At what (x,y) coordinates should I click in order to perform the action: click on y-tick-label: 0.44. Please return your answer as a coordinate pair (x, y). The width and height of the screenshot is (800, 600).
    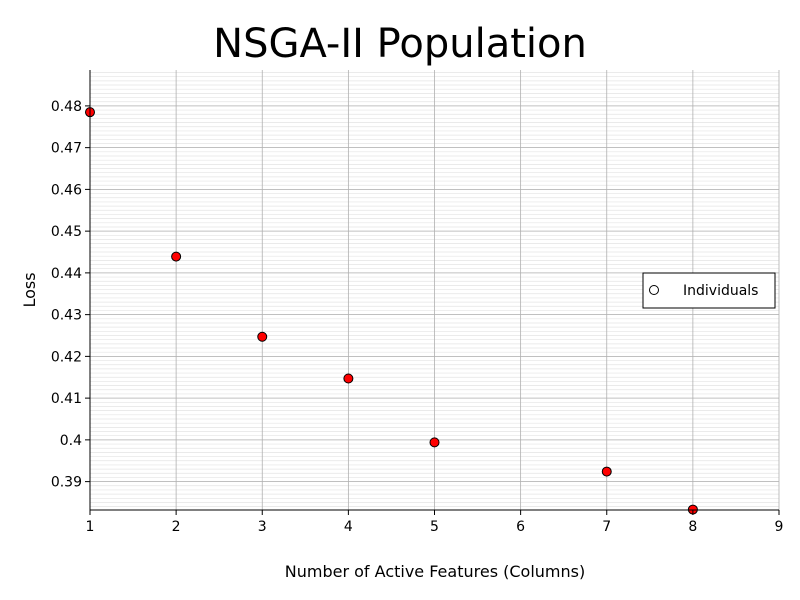
    Looking at the image, I should click on (66, 274).